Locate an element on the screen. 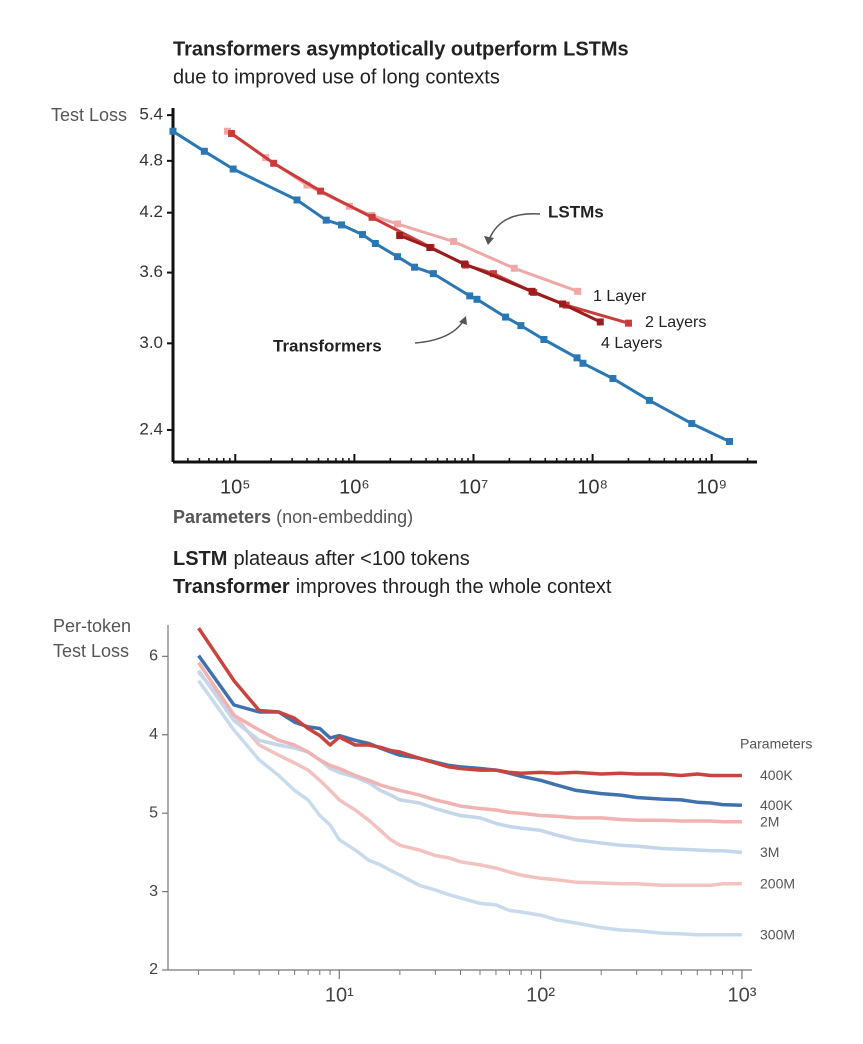  x-axis-label: Parameters (non-embedding) is located at coordinates (293, 517).